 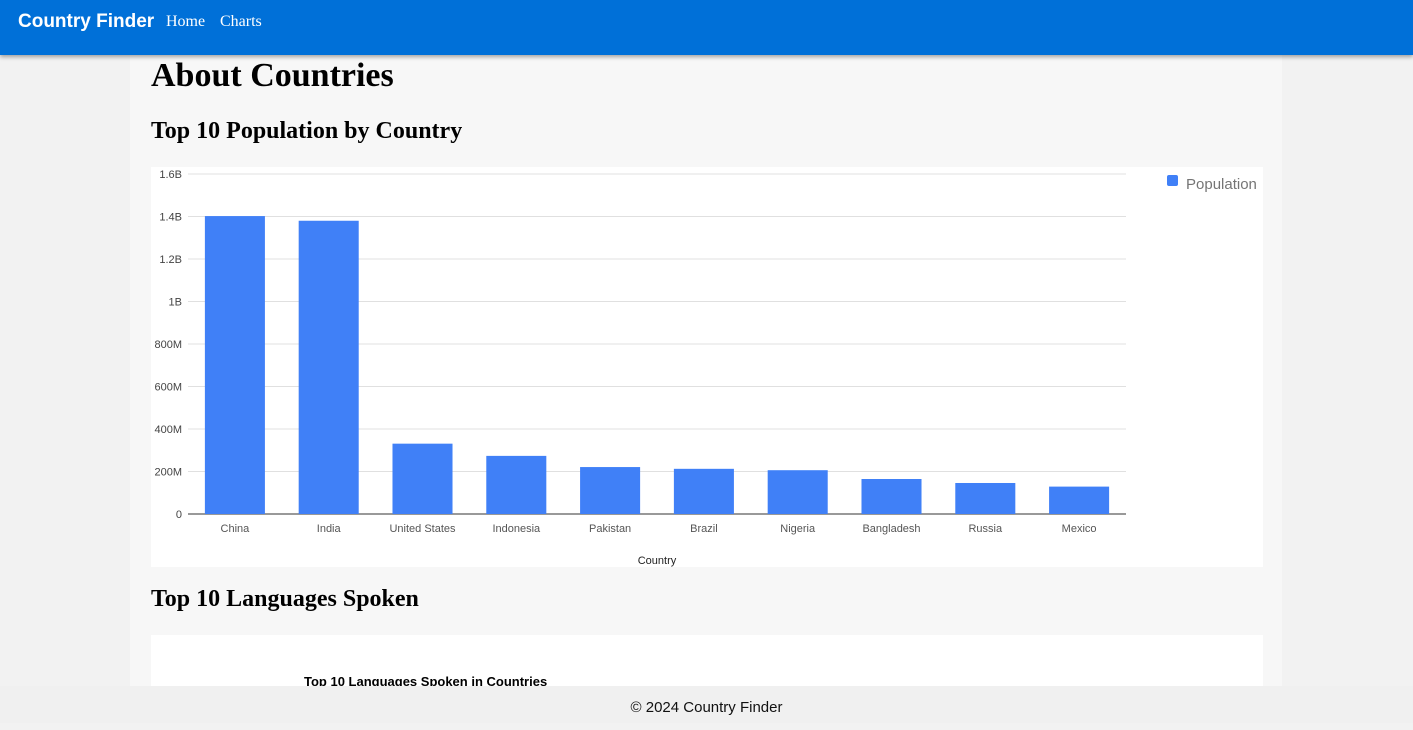 I want to click on top-navbar: Country Finder Home Charts, so click(x=706, y=27).